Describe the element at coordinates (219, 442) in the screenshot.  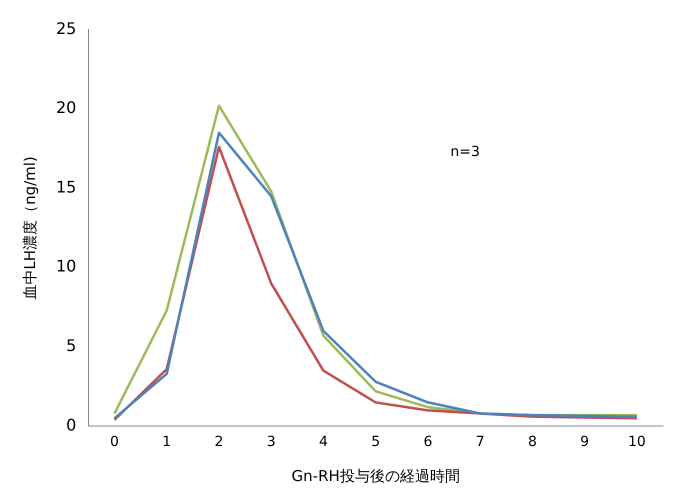
I see `x-tick-label: 2` at that location.